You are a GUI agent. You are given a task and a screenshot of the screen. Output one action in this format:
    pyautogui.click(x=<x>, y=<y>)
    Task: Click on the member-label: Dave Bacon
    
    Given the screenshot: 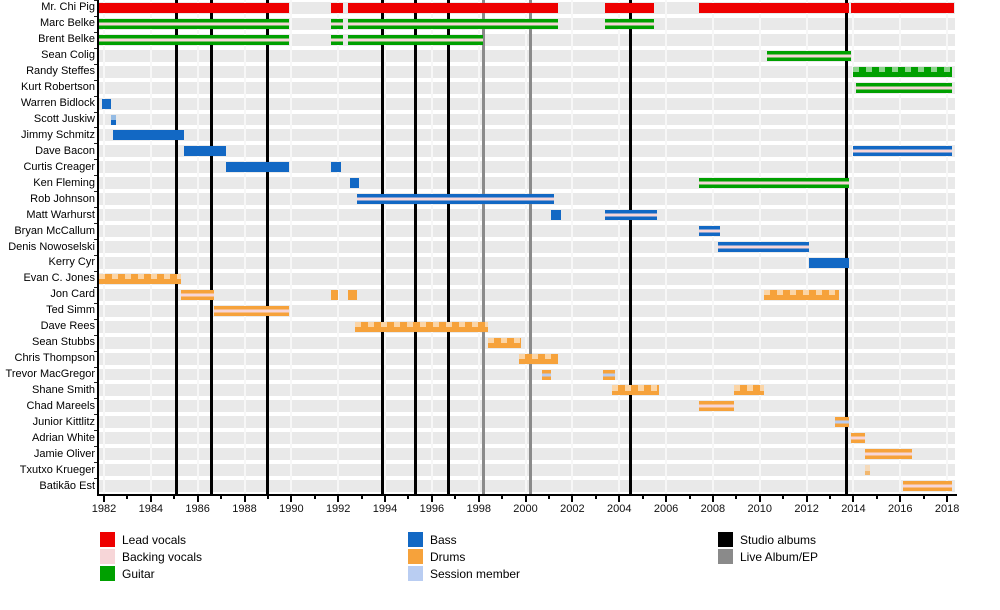 What is the action you would take?
    pyautogui.click(x=65, y=150)
    